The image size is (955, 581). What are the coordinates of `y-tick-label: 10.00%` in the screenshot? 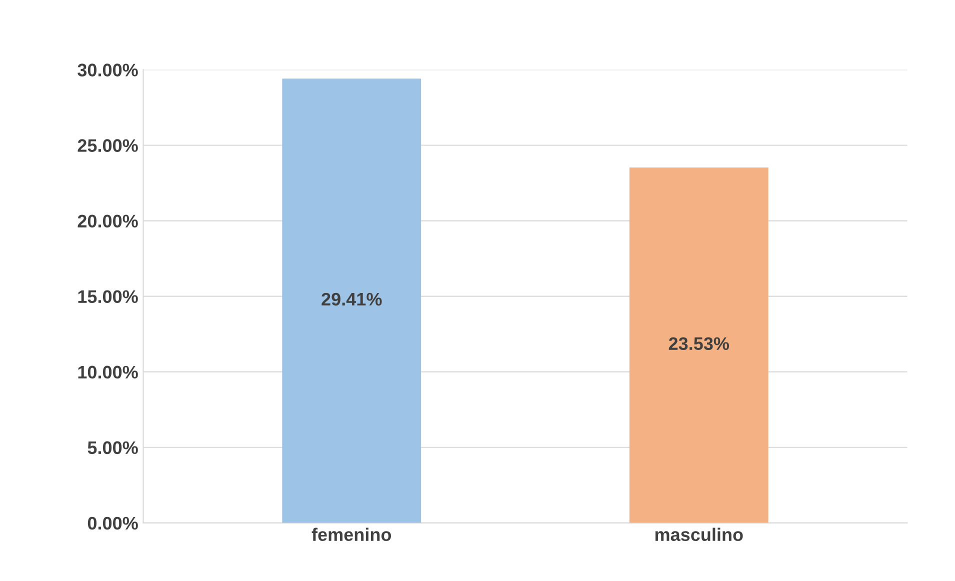 It's located at (108, 372).